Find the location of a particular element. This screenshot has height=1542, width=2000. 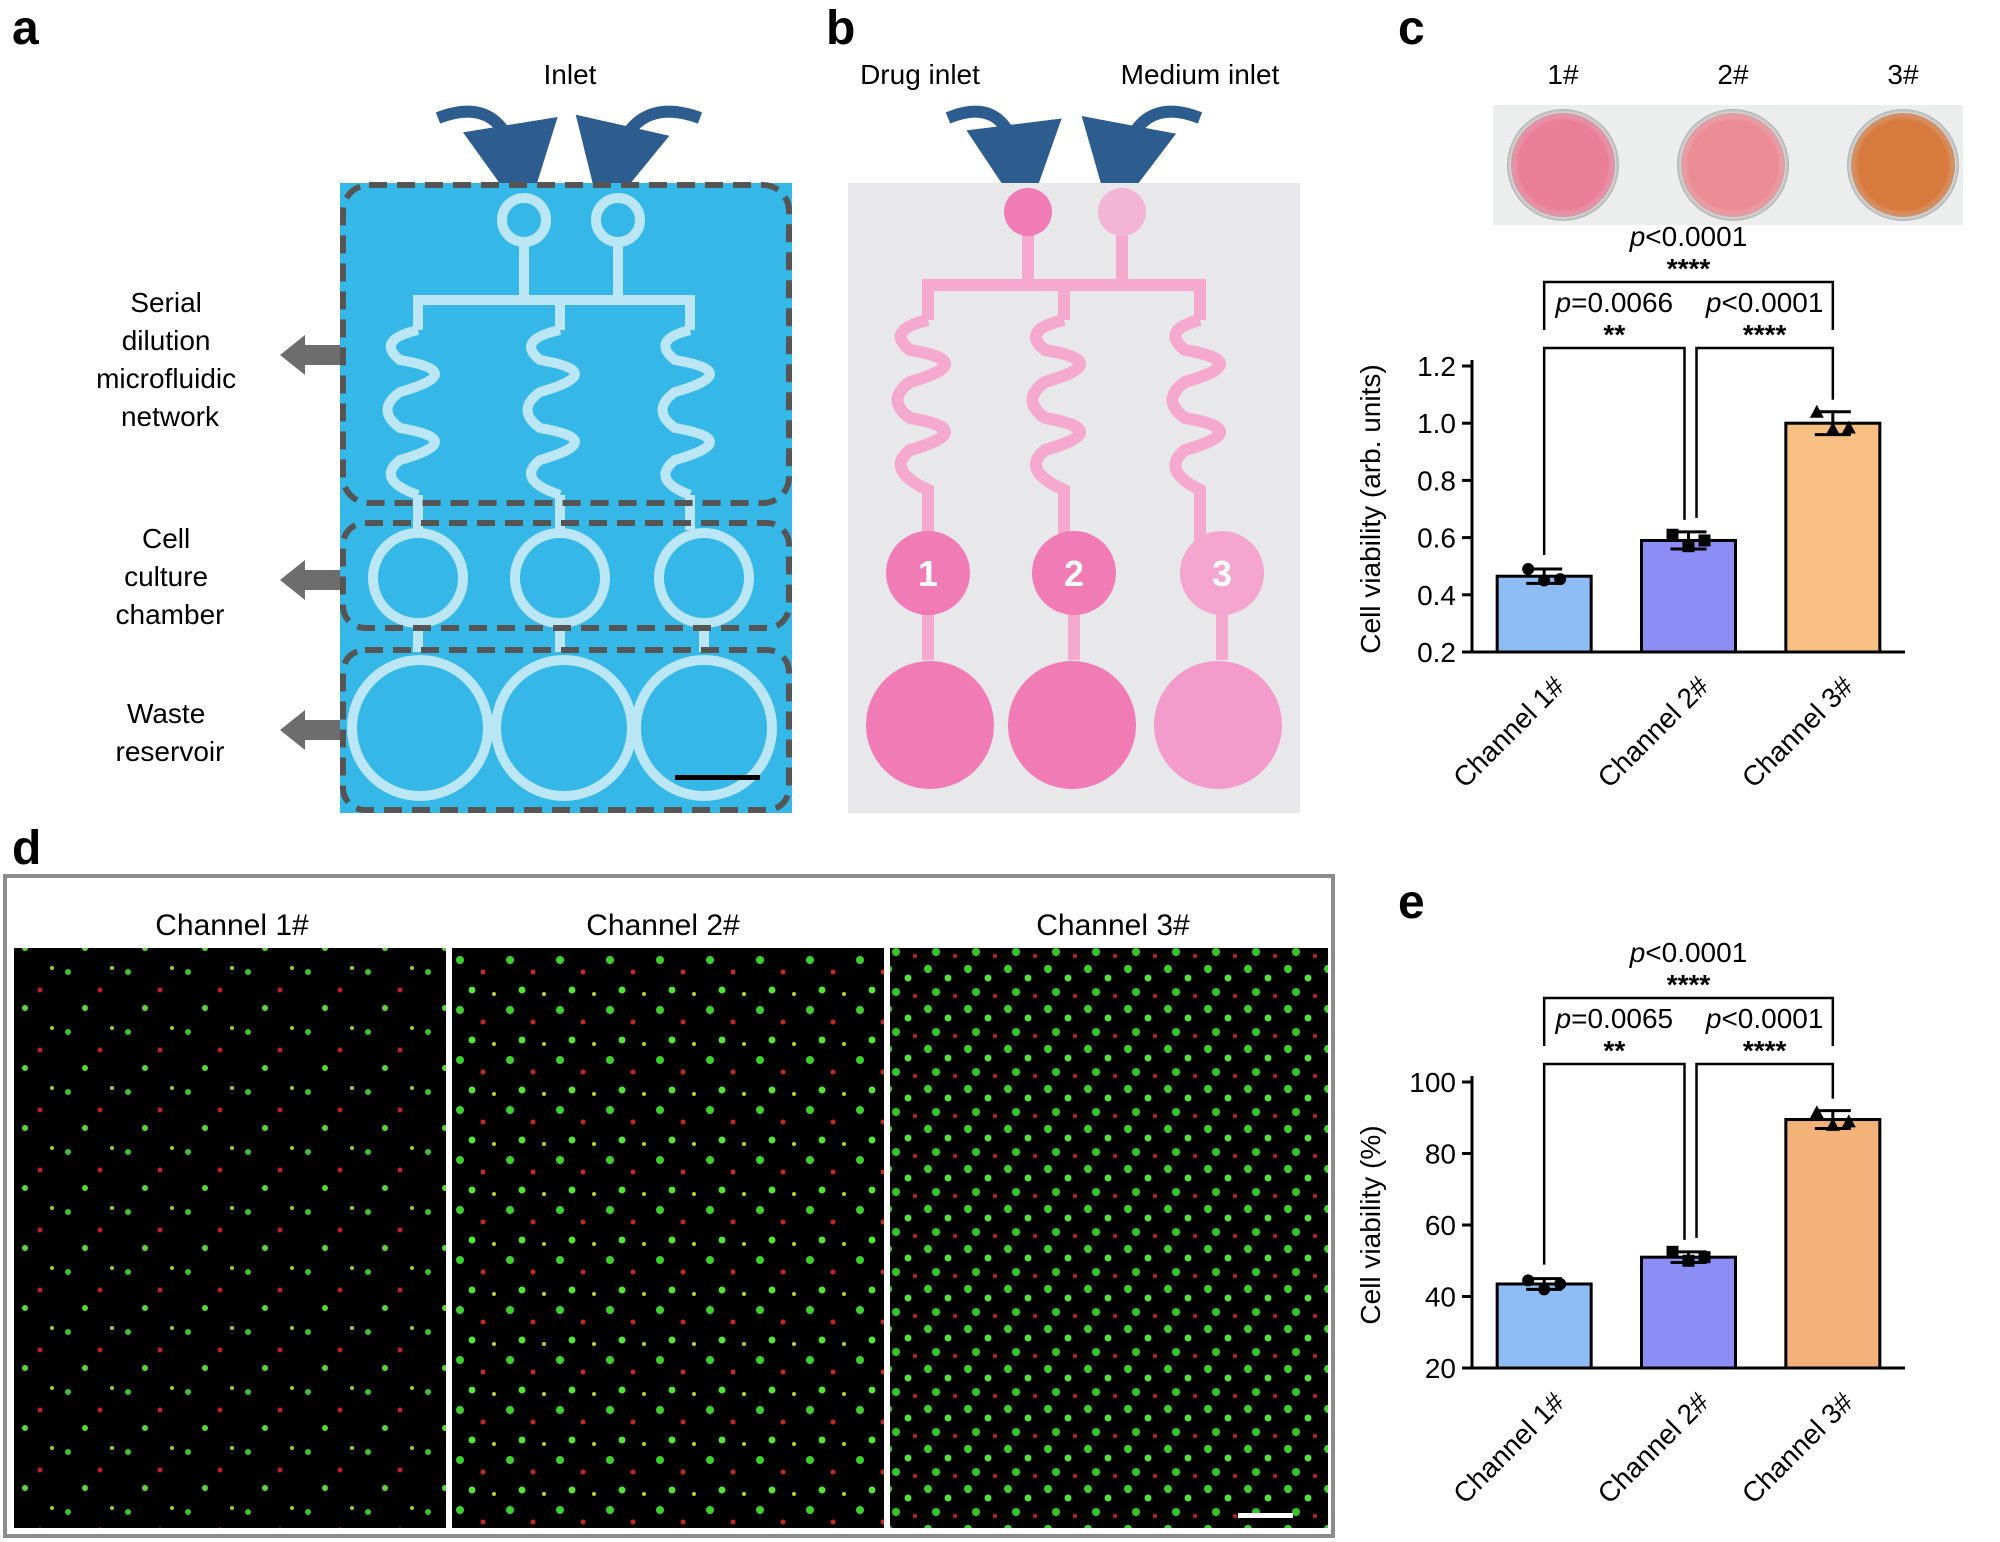

panel-c-wells: c 1# 2# 3# is located at coordinates (1680, 113).